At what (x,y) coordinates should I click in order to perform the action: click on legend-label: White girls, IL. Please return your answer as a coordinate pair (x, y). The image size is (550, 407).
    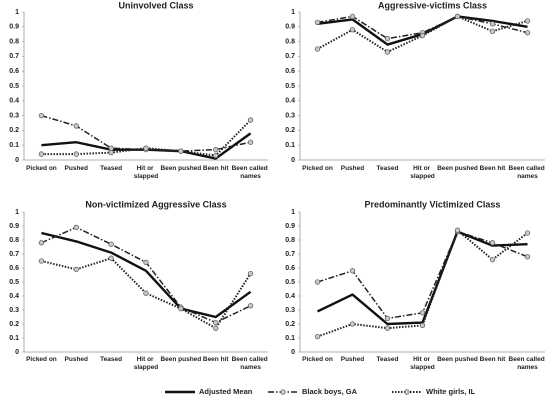
    Looking at the image, I should click on (451, 391).